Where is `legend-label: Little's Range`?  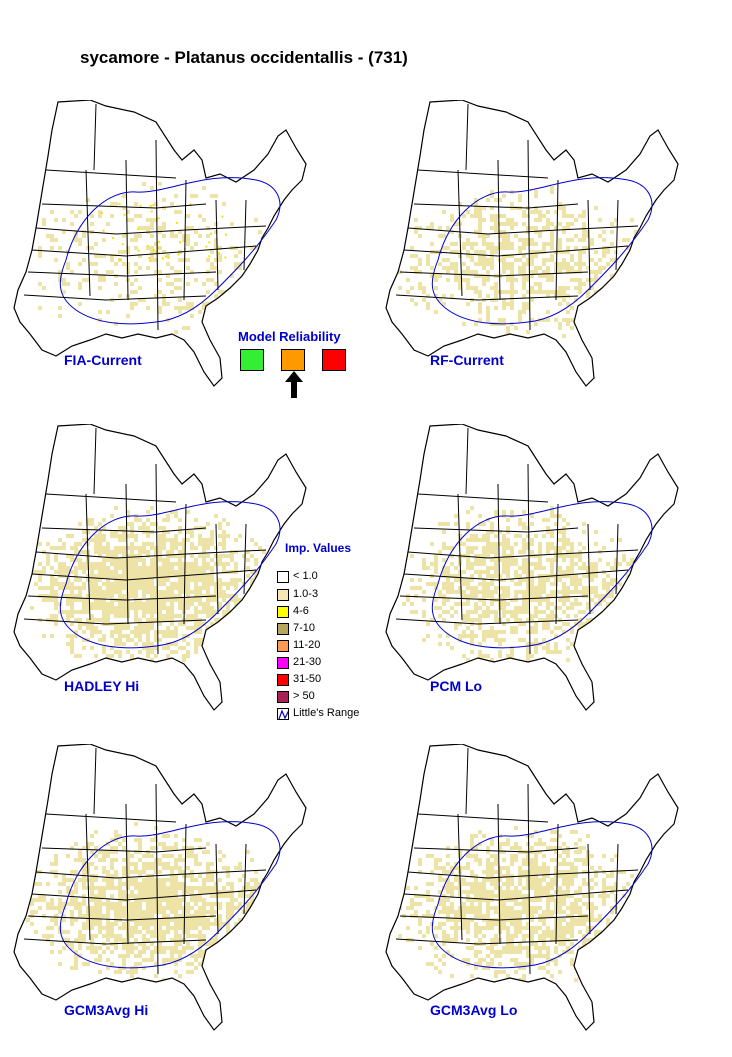
legend-label: Little's Range is located at coordinates (326, 713).